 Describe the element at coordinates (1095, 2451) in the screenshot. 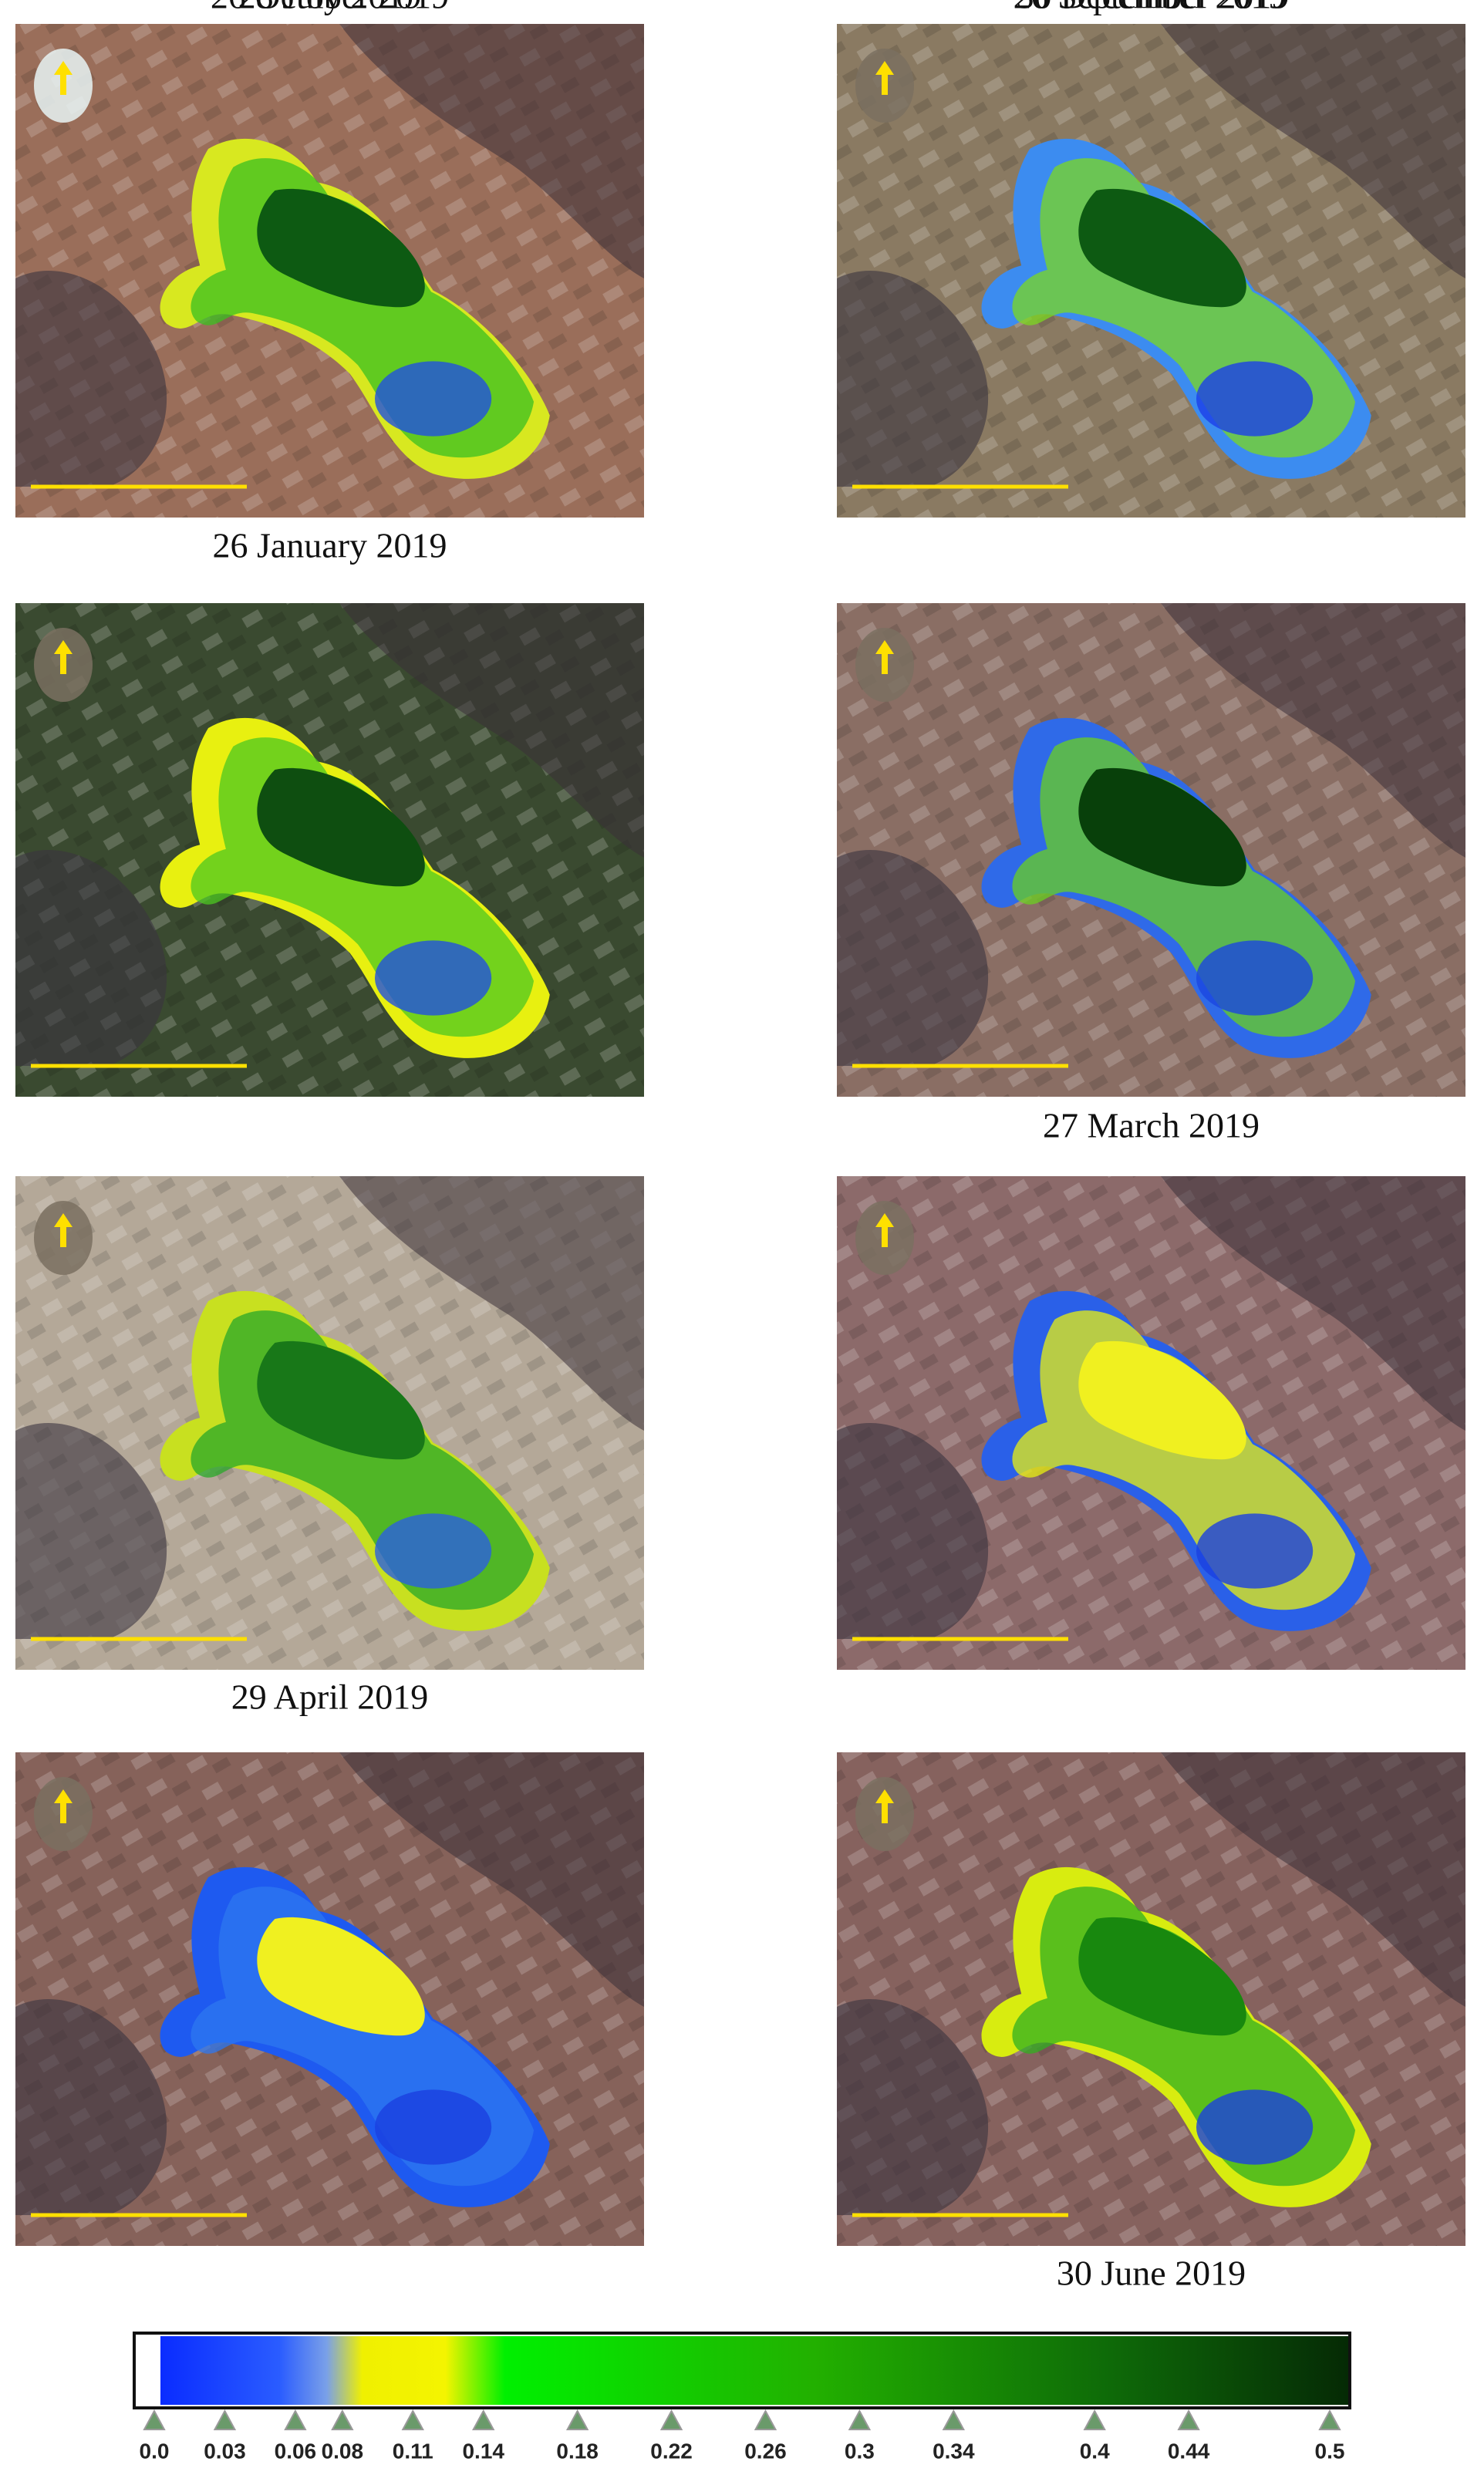

I see `tick-label: 0.4` at that location.